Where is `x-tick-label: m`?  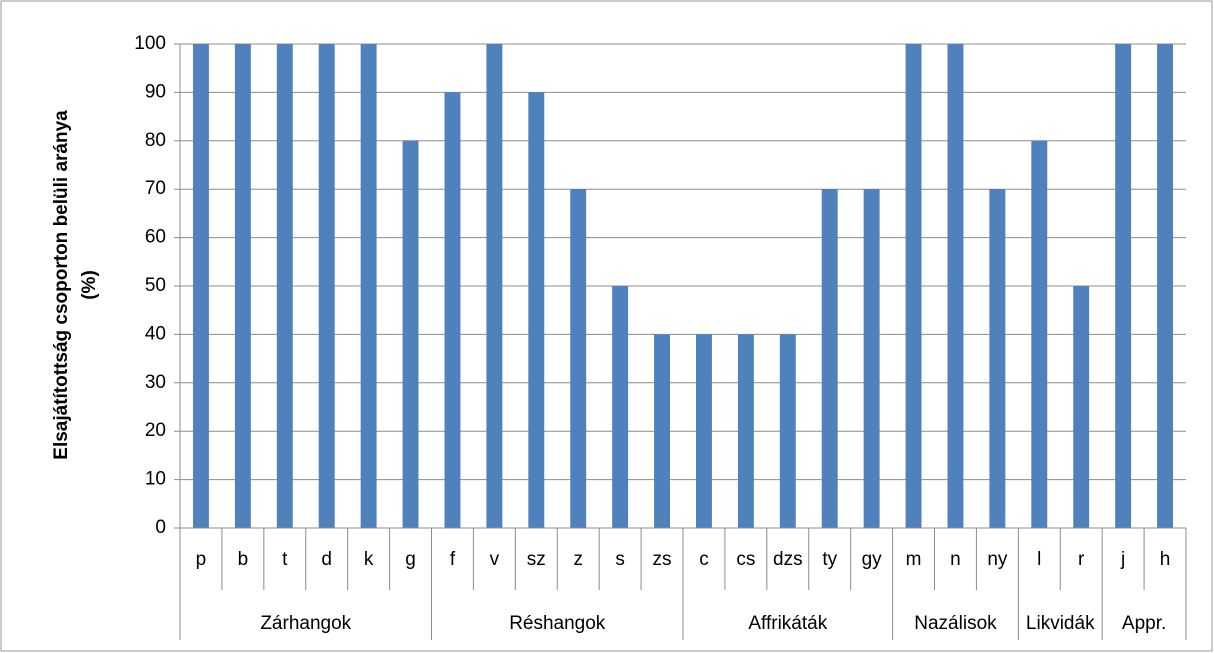
x-tick-label: m is located at coordinates (914, 559).